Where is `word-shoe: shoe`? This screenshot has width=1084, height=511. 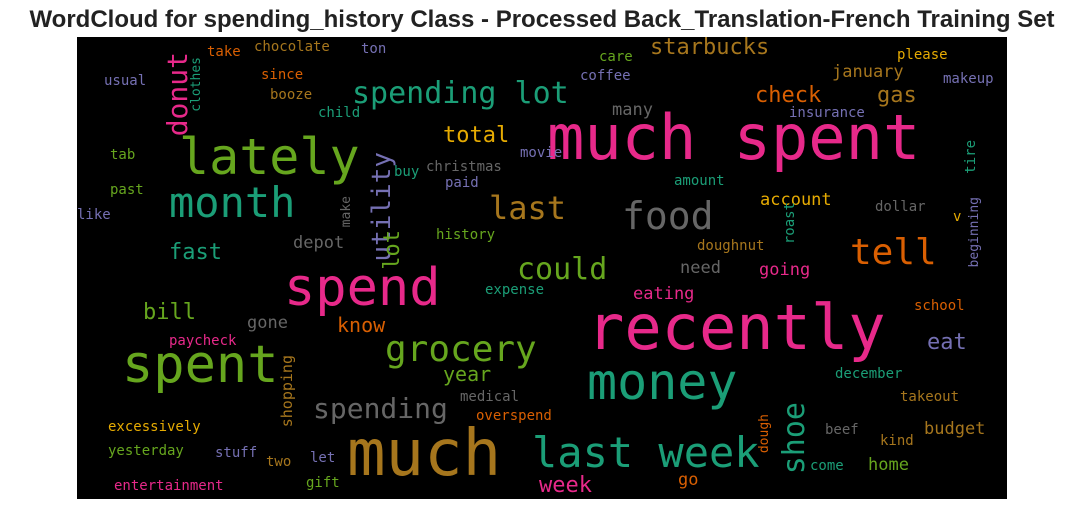
word-shoe: shoe is located at coordinates (794, 438).